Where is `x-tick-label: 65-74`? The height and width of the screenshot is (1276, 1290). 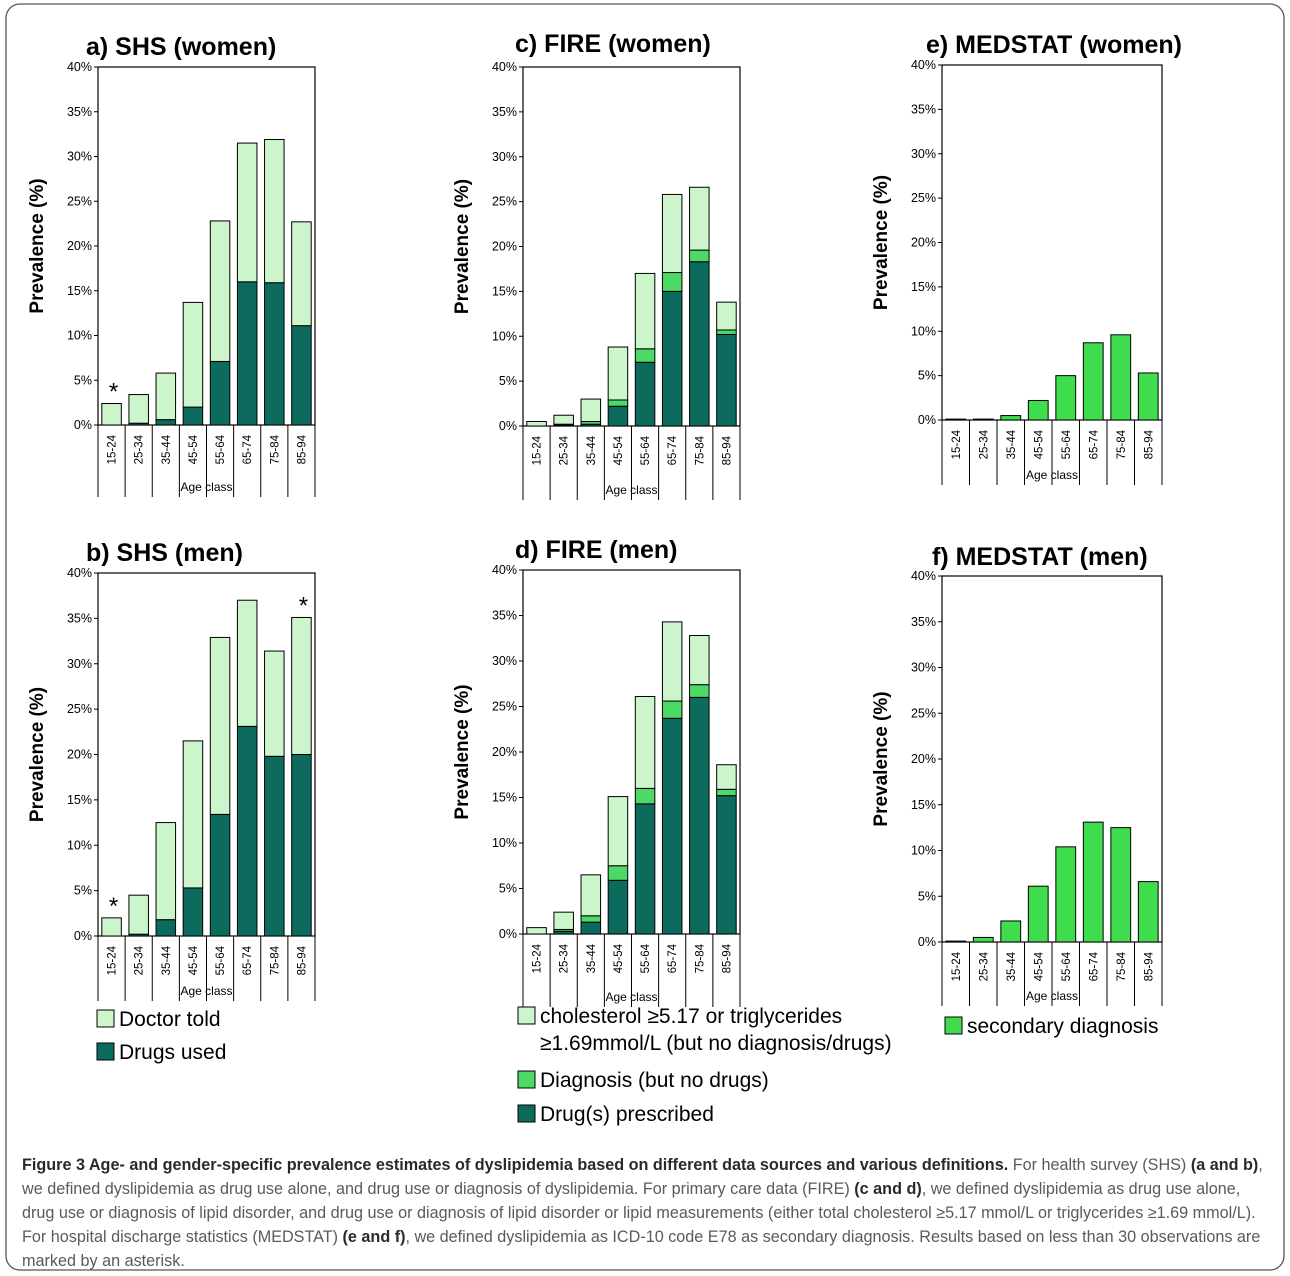 x-tick-label: 65-74 is located at coordinates (248, 449).